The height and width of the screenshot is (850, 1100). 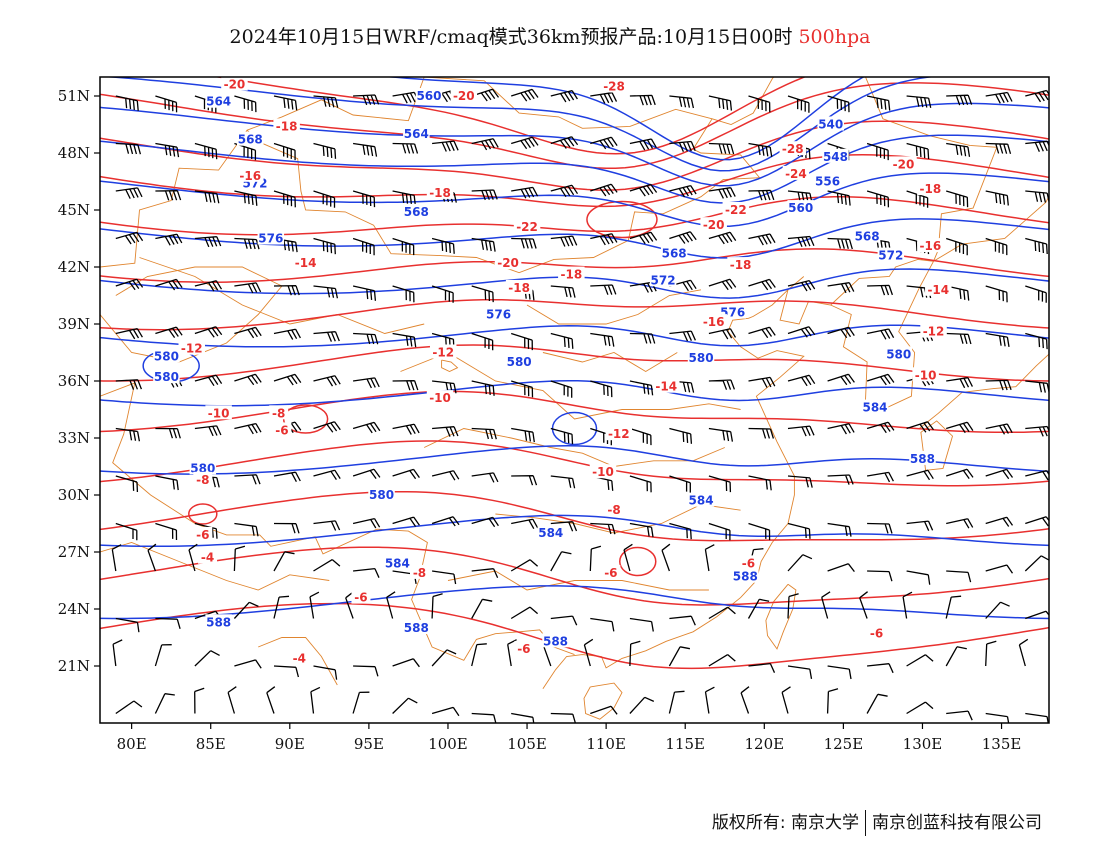 I want to click on temperature-contour-label: -28, so click(x=614, y=87).